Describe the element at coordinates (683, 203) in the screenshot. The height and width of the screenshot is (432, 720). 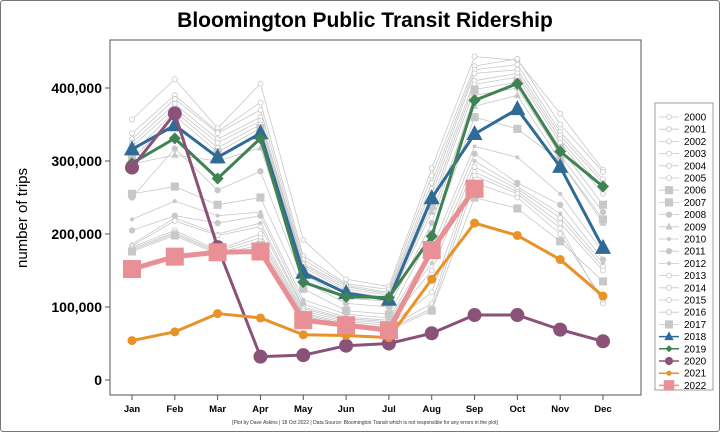
I see `legend-item-2007: 2007` at that location.